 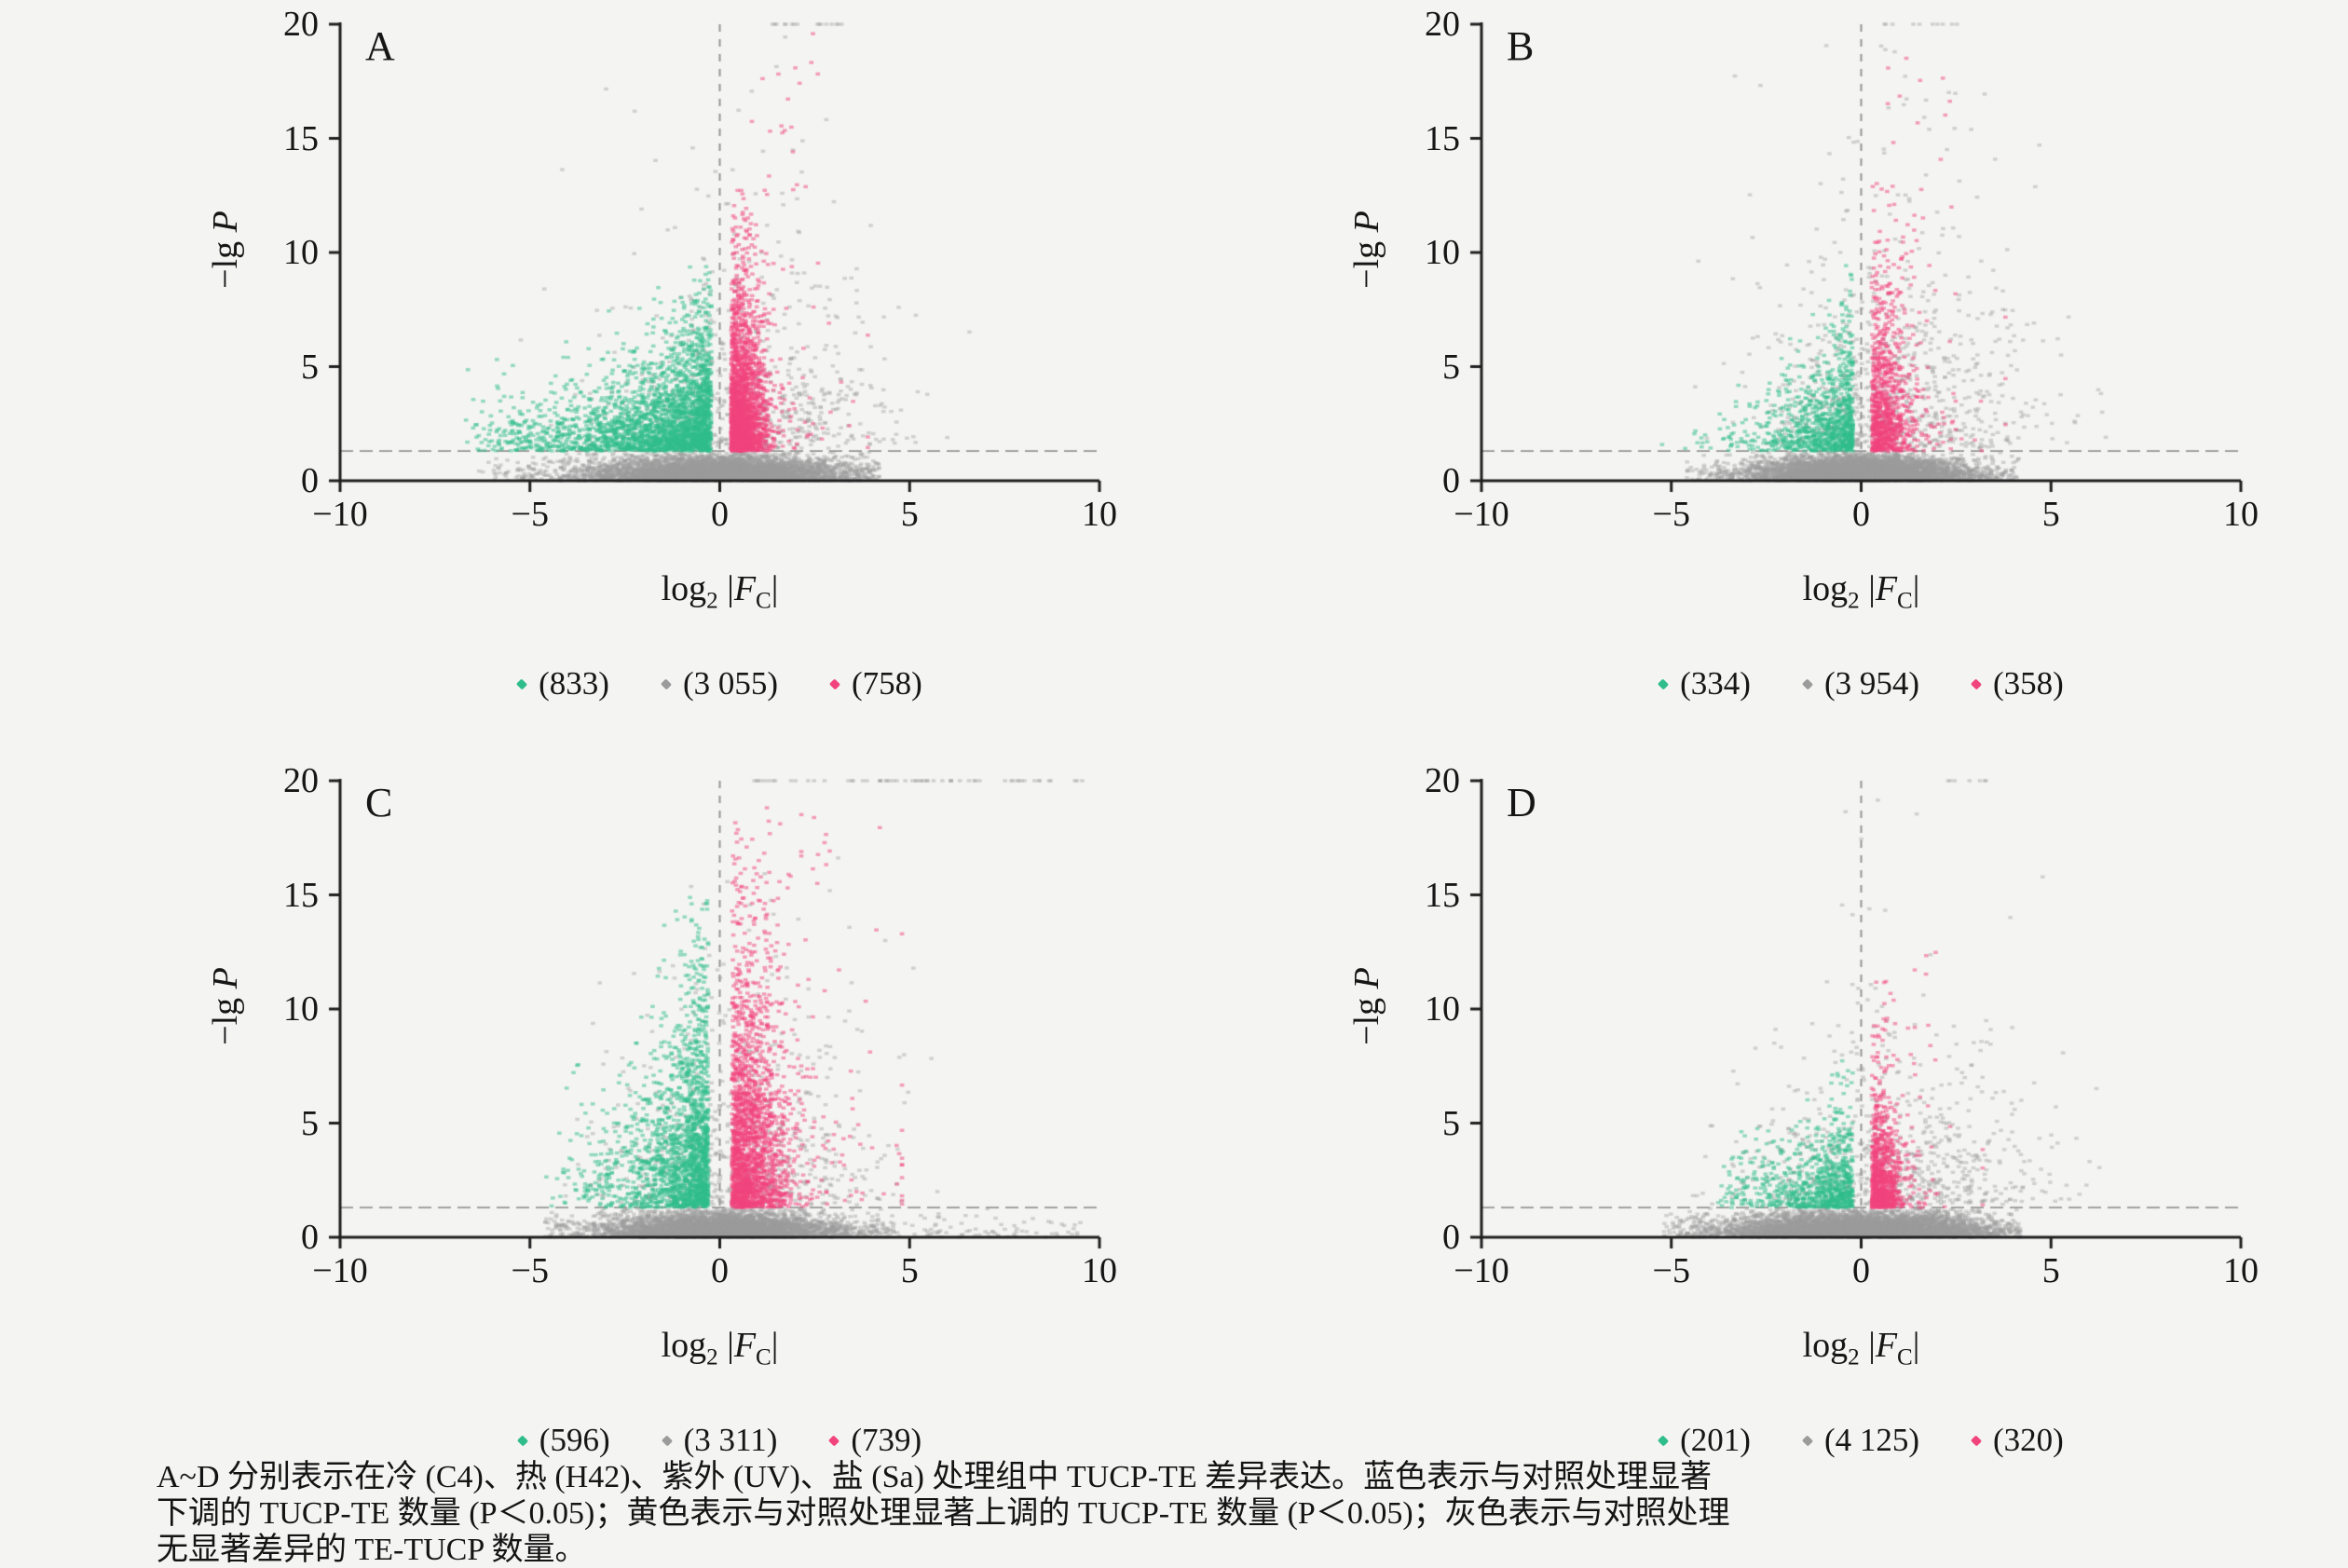 I want to click on y-tick-label-d: 20, so click(x=1442, y=780).